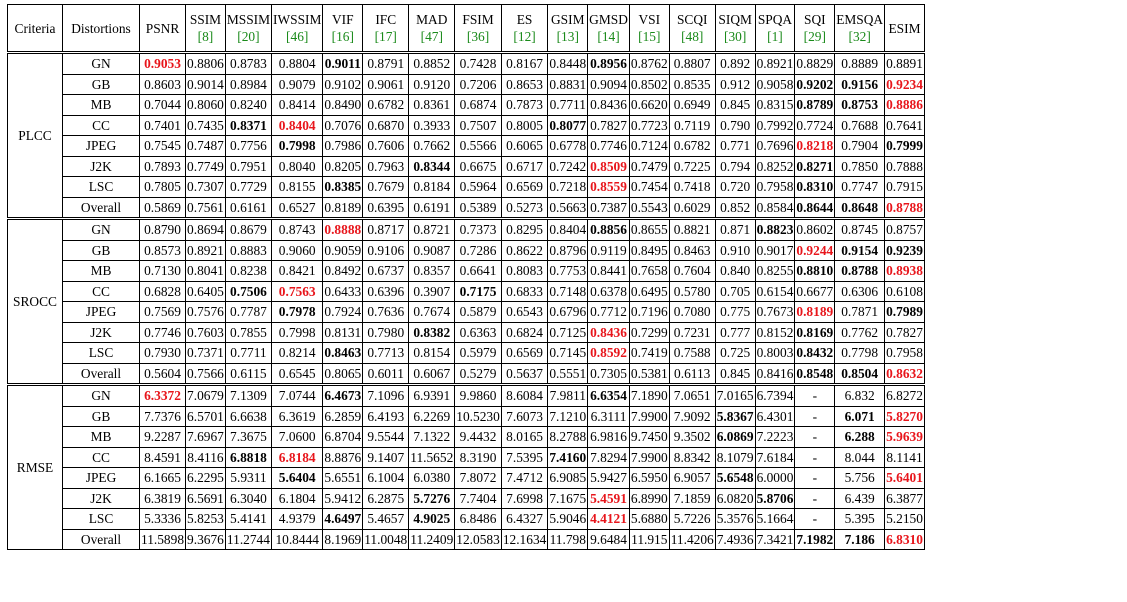 The image size is (1127, 602). What do you see at coordinates (386, 187) in the screenshot?
I see `value-cell: 0.7679` at bounding box center [386, 187].